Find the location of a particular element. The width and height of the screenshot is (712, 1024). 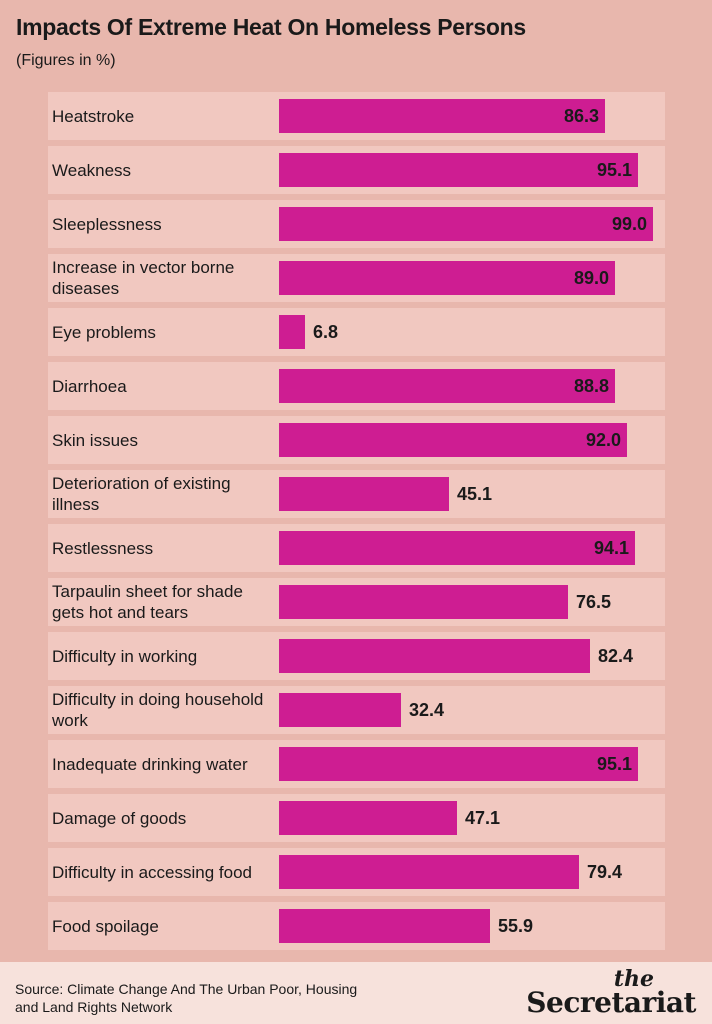

value-label: 6.8 is located at coordinates (326, 331).